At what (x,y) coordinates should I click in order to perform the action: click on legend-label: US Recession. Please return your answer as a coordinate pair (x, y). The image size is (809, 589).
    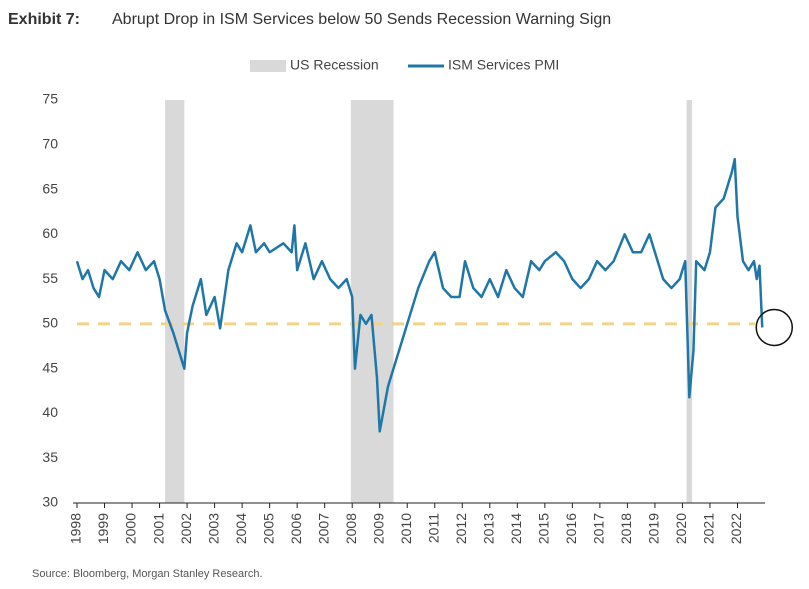
    Looking at the image, I should click on (334, 65).